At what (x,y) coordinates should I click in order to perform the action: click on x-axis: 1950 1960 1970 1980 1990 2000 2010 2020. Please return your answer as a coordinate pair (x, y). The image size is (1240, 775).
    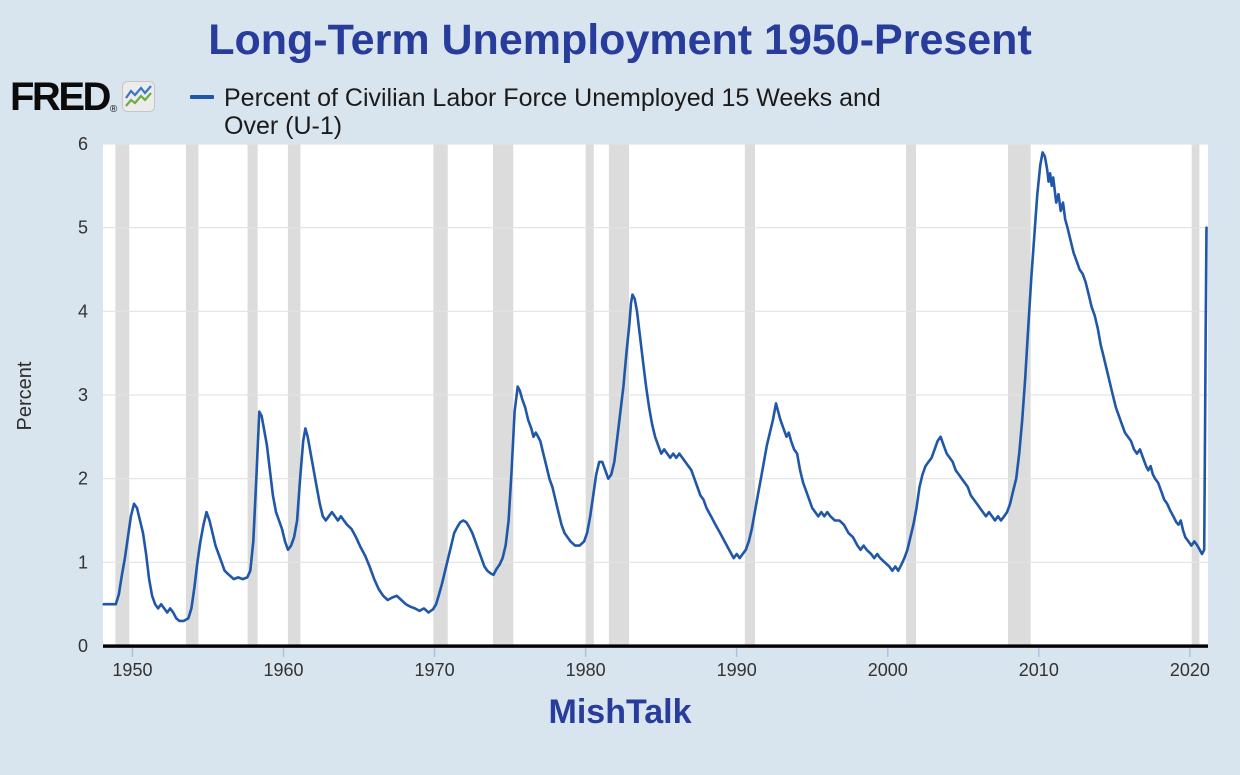
    Looking at the image, I should click on (661, 664).